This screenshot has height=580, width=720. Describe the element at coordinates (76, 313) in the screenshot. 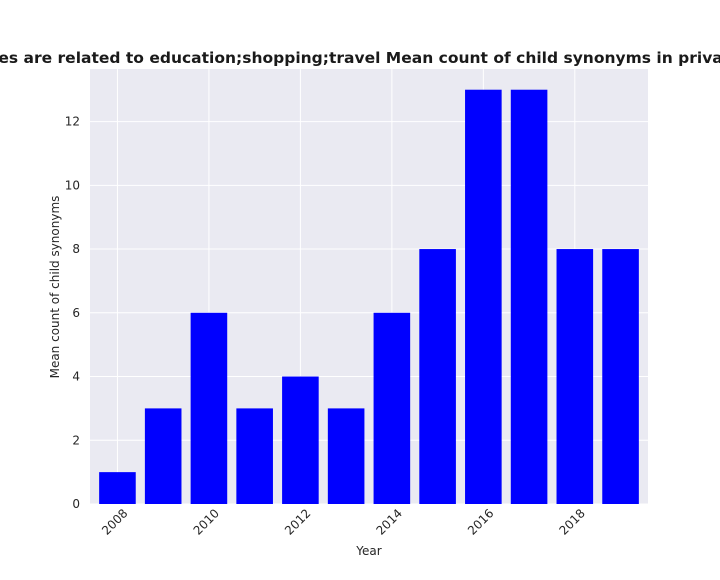

I see `y-tick-label: 6` at that location.